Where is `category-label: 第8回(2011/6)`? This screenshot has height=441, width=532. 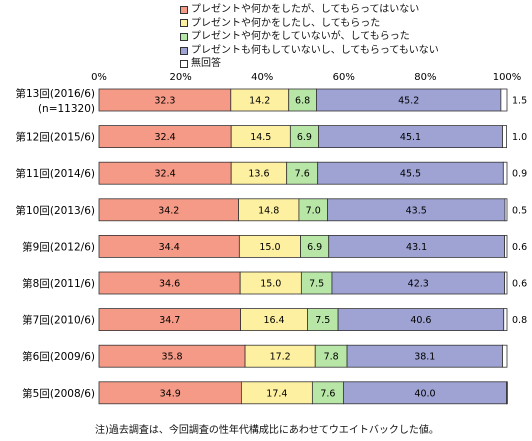
category-label: 第8回(2011/6) is located at coordinates (58, 283).